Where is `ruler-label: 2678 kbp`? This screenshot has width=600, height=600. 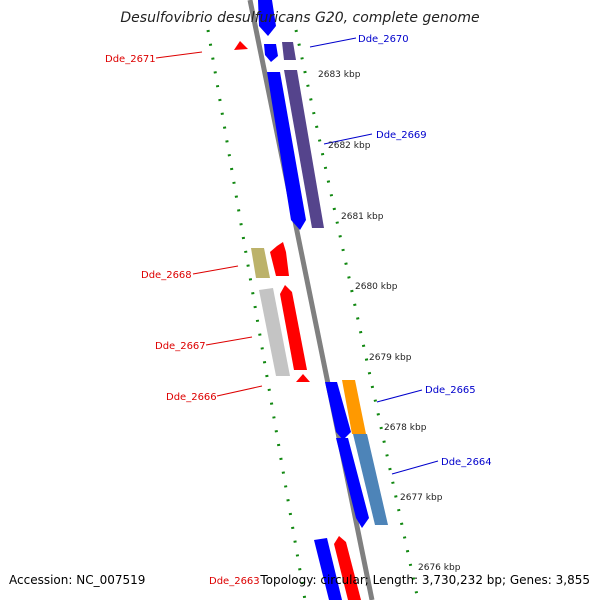 ruler-label: 2678 kbp is located at coordinates (405, 428).